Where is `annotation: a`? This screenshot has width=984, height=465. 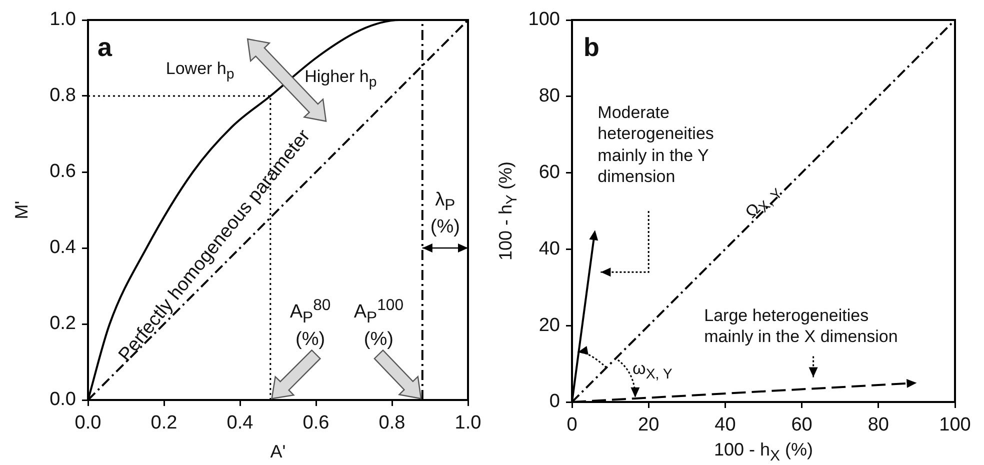 annotation: a is located at coordinates (105, 46).